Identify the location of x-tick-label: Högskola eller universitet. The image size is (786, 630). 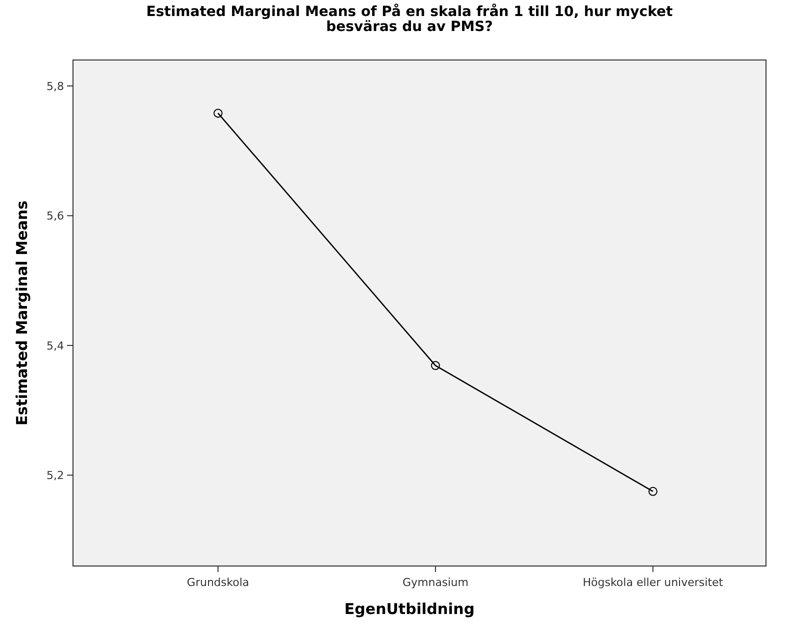
(653, 582).